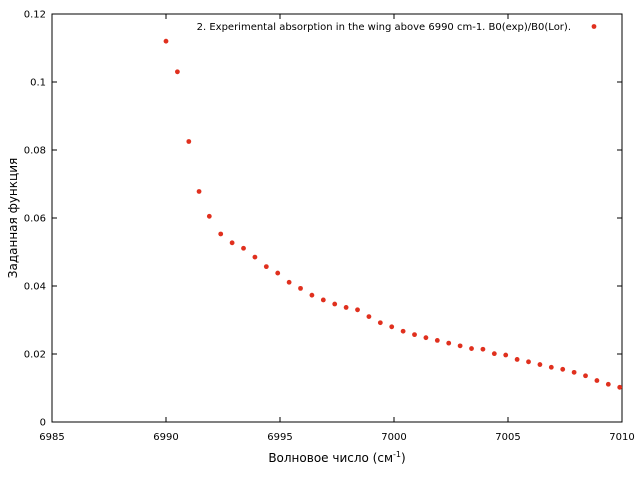  I want to click on x-tick-label: 7010, so click(621, 437).